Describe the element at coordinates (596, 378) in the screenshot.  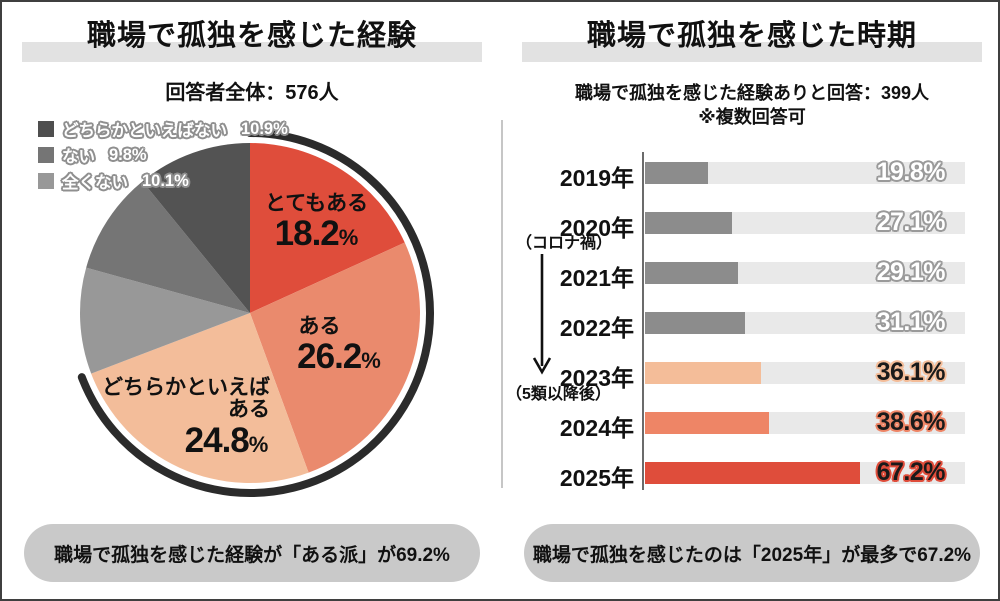
I see `bar-year-label: 2023年` at that location.